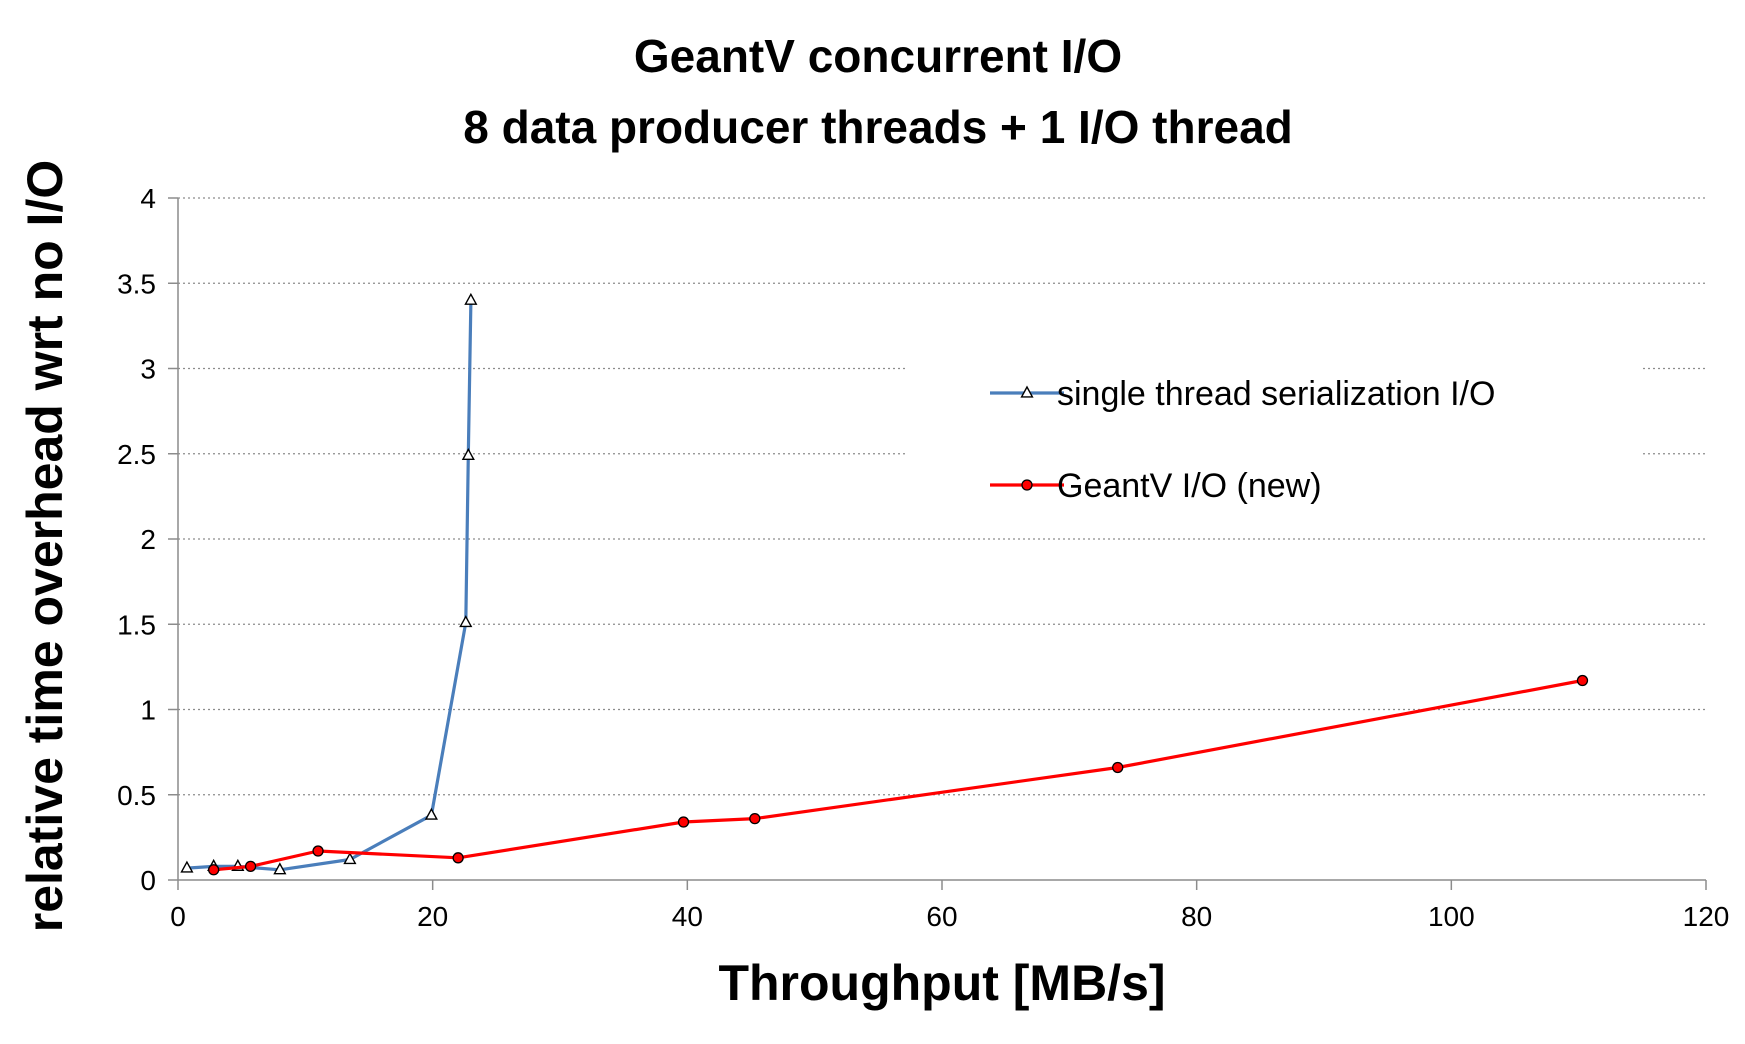 This screenshot has width=1745, height=1044. I want to click on y-tick-label: 4, so click(148, 198).